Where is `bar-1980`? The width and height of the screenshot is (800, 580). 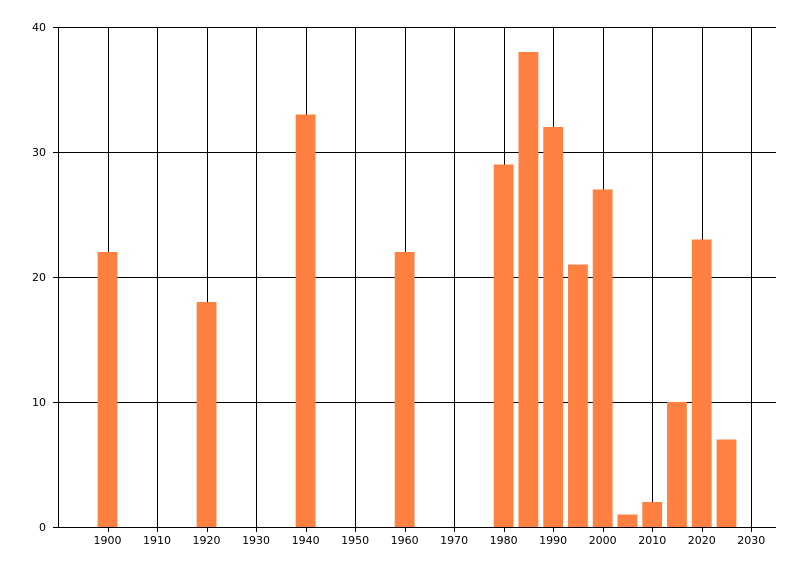
bar-1980 is located at coordinates (503, 345).